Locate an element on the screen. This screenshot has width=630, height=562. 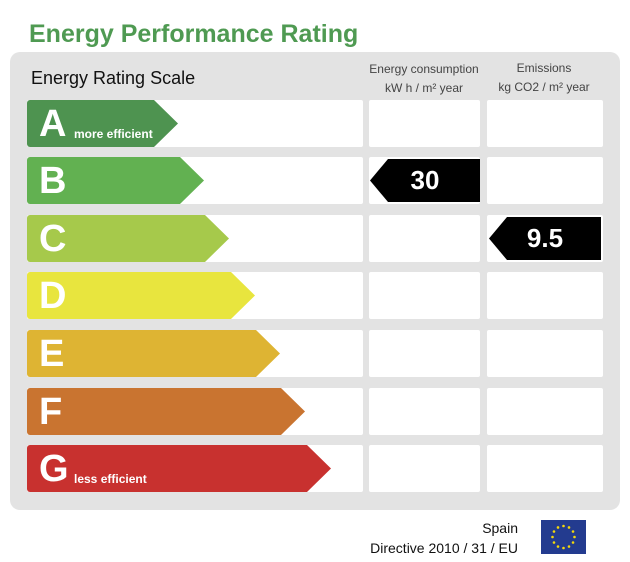
eu-flag-icon is located at coordinates (563, 537).